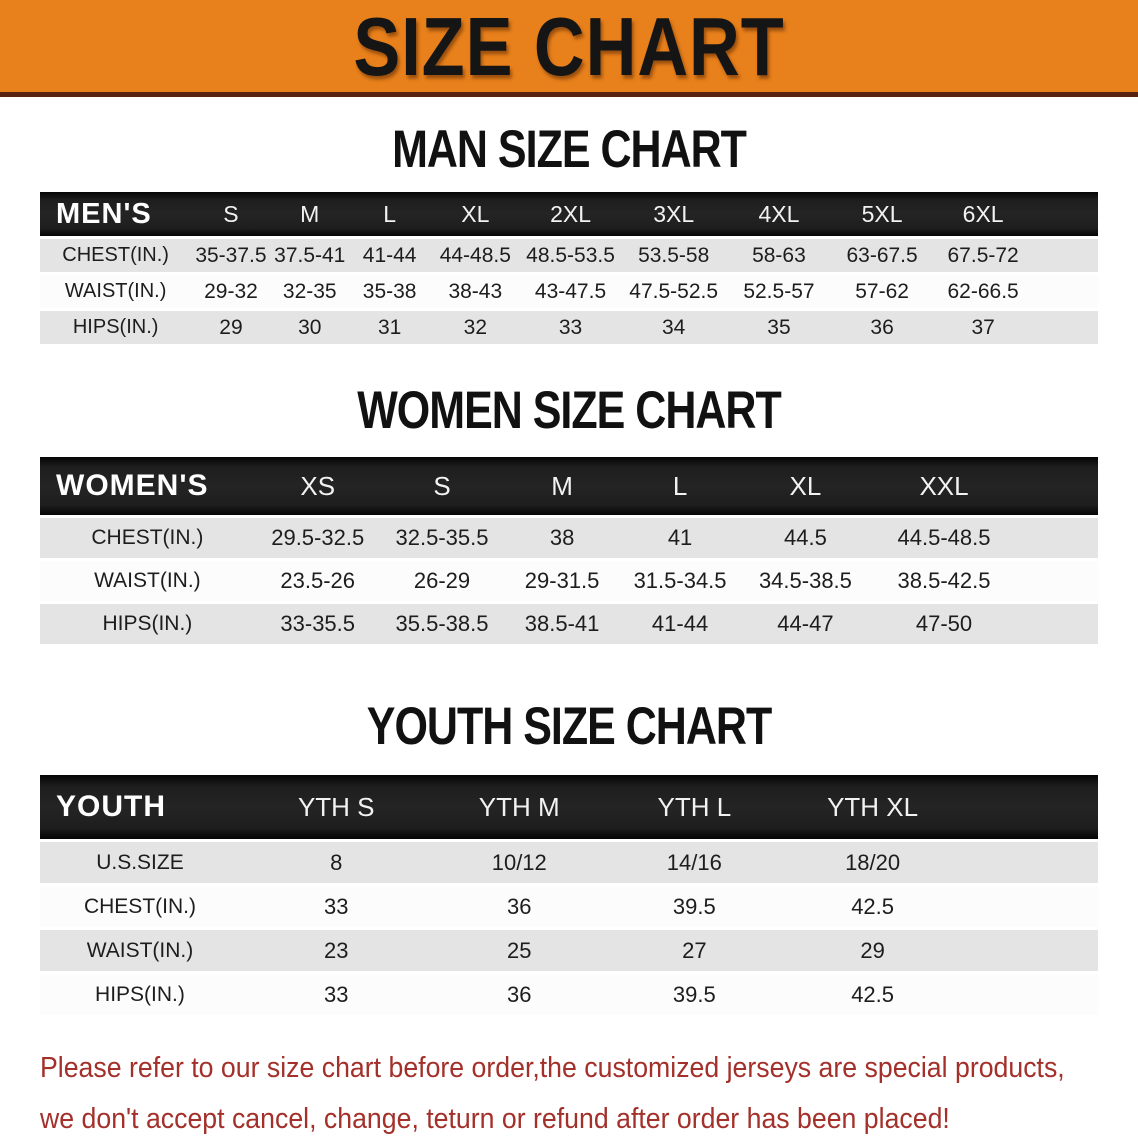 The image size is (1138, 1145). I want to click on size-value: 52.5-57, so click(779, 291).